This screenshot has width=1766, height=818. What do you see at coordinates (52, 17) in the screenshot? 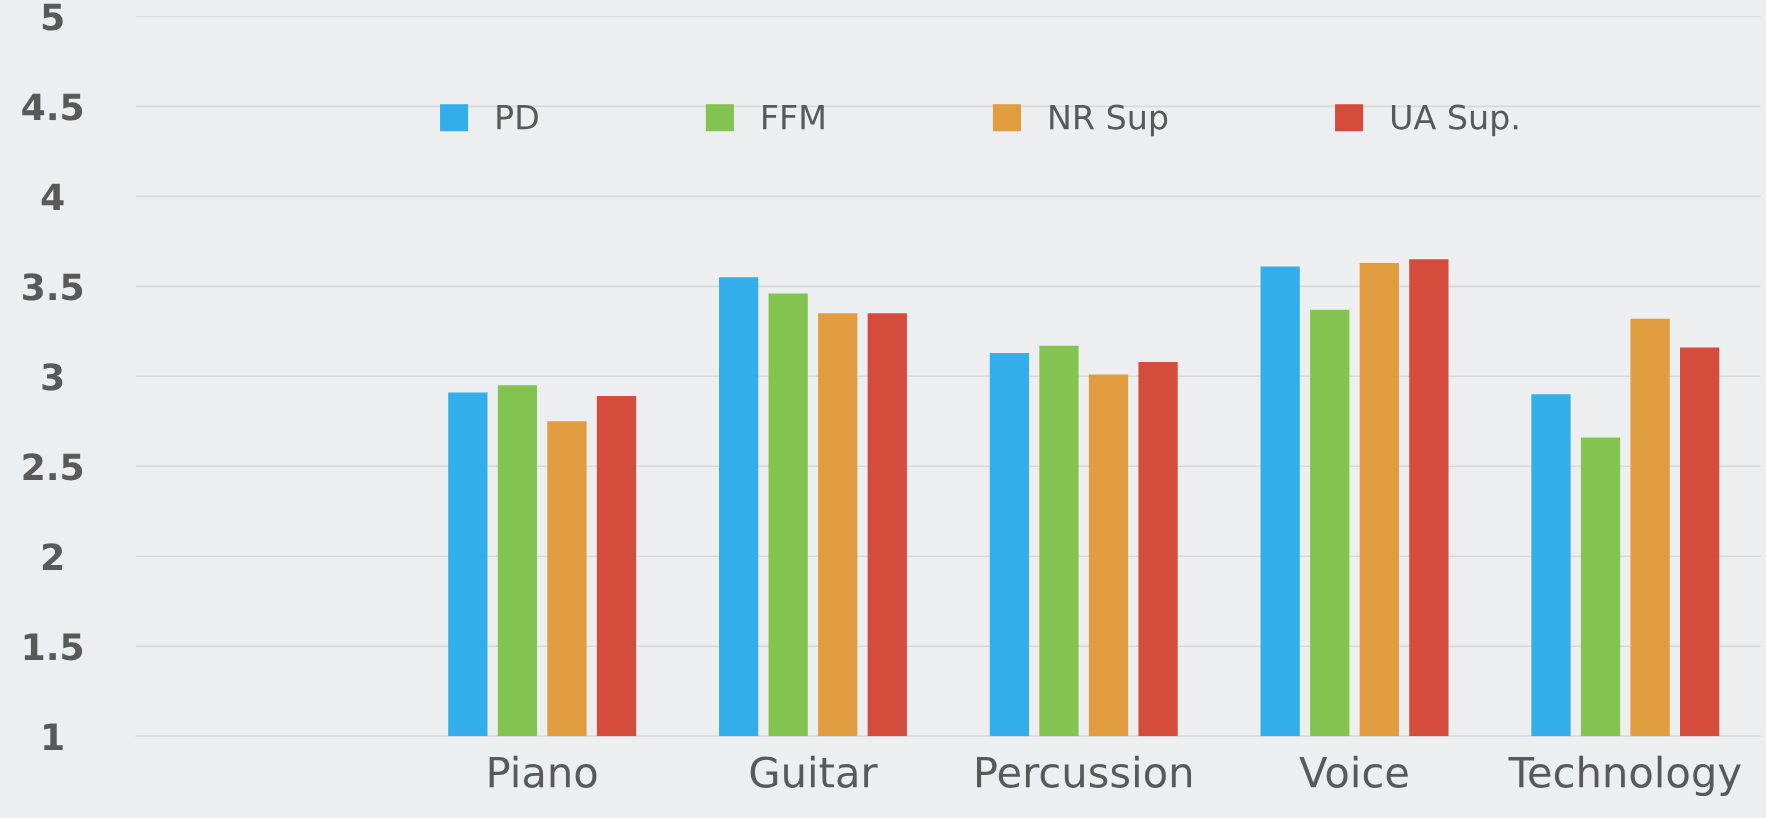
I see `y-tick-label: 5` at bounding box center [52, 17].